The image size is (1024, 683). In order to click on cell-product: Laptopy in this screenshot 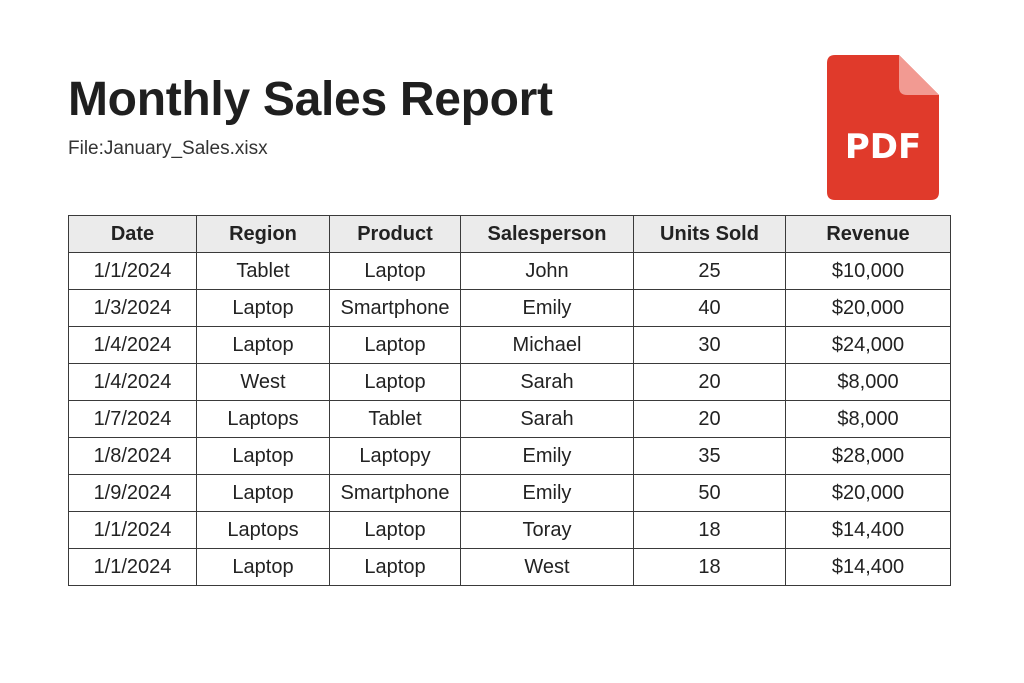, I will do `click(395, 456)`.